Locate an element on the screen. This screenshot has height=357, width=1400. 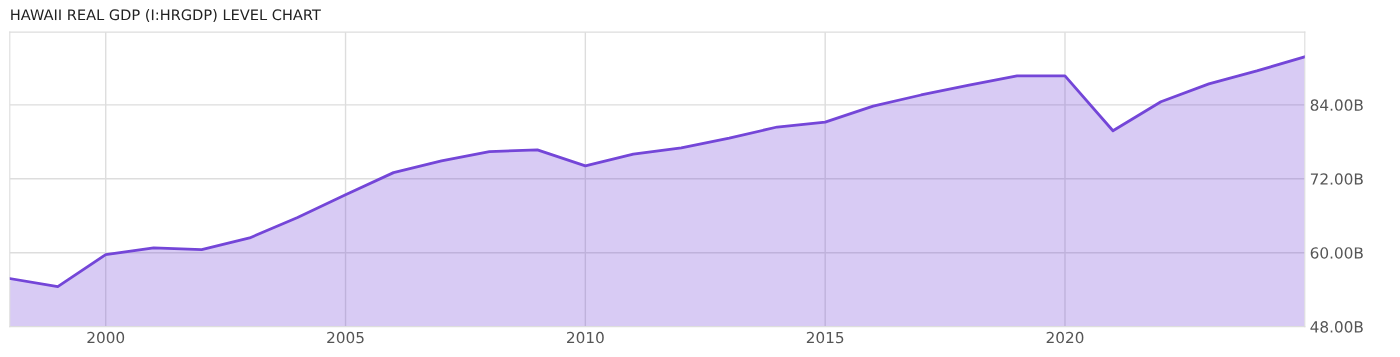
x-tick-label: 2005 is located at coordinates (345, 337).